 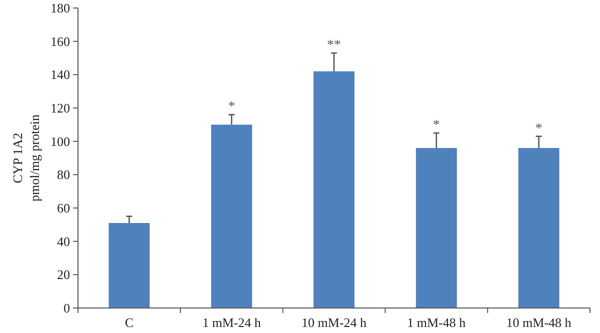 I want to click on x-tick-label: 10 mM-48 h, so click(x=539, y=322).